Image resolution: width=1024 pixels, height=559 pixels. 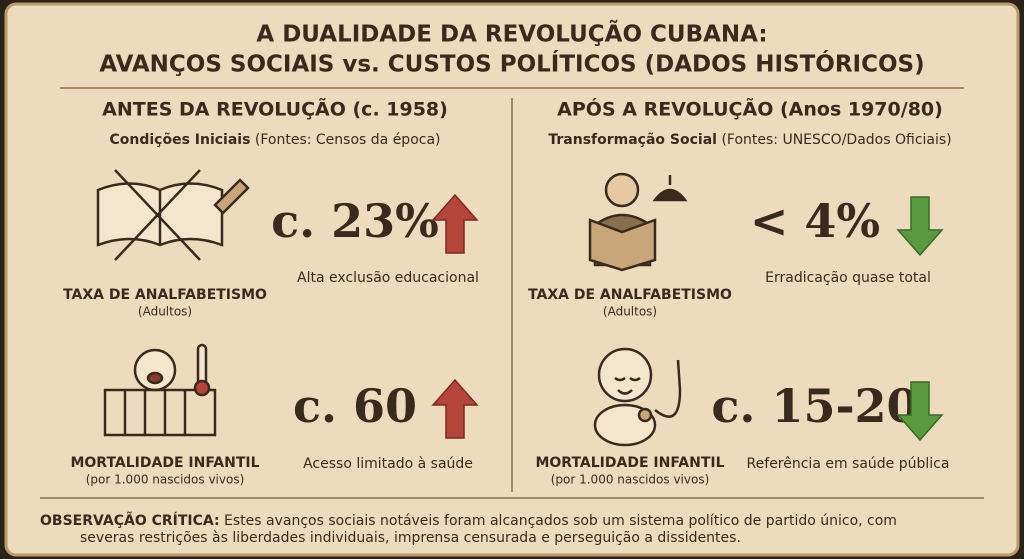 What do you see at coordinates (275, 109) in the screenshot?
I see `panel-heading: ANTES DA REVOLUÇÃO (c. 1958)` at bounding box center [275, 109].